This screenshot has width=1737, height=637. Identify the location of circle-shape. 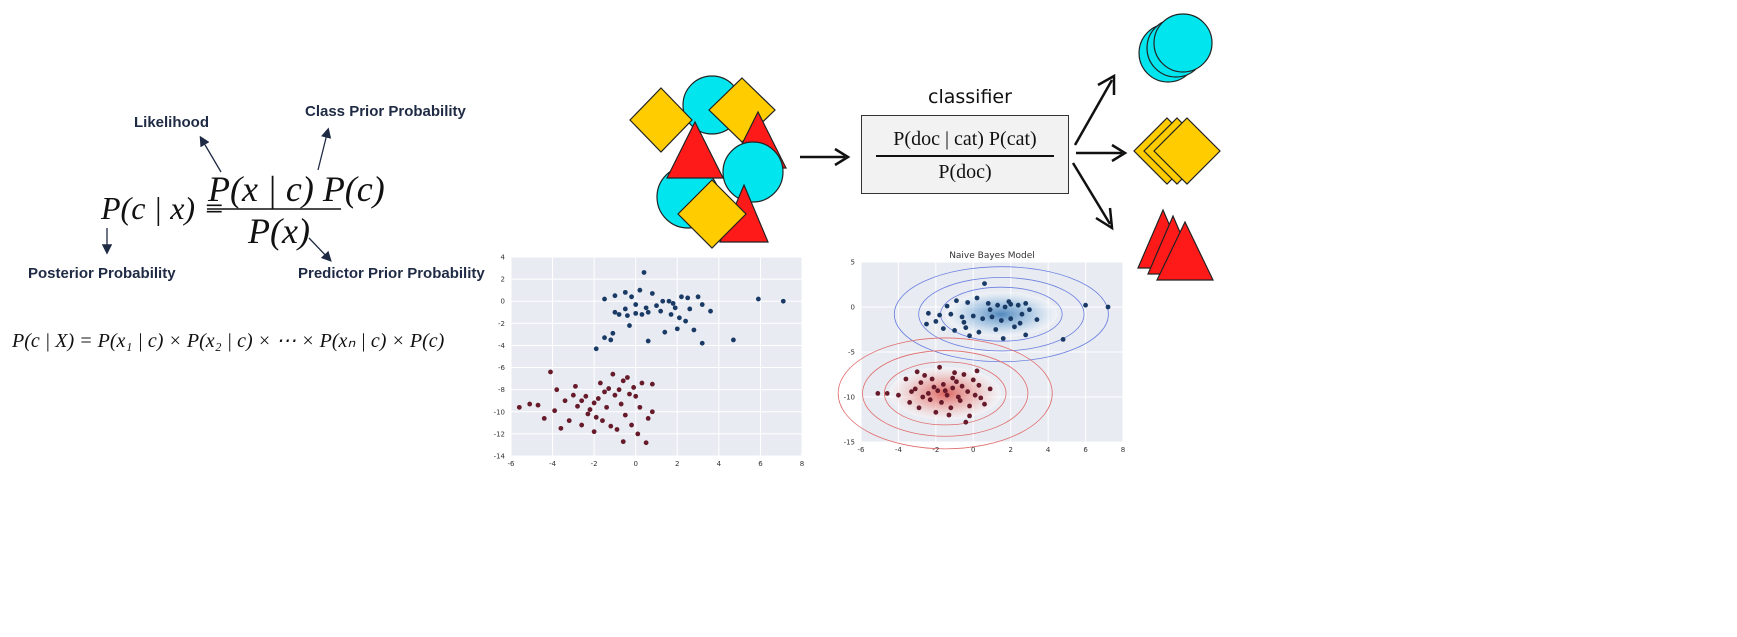
(1183, 43).